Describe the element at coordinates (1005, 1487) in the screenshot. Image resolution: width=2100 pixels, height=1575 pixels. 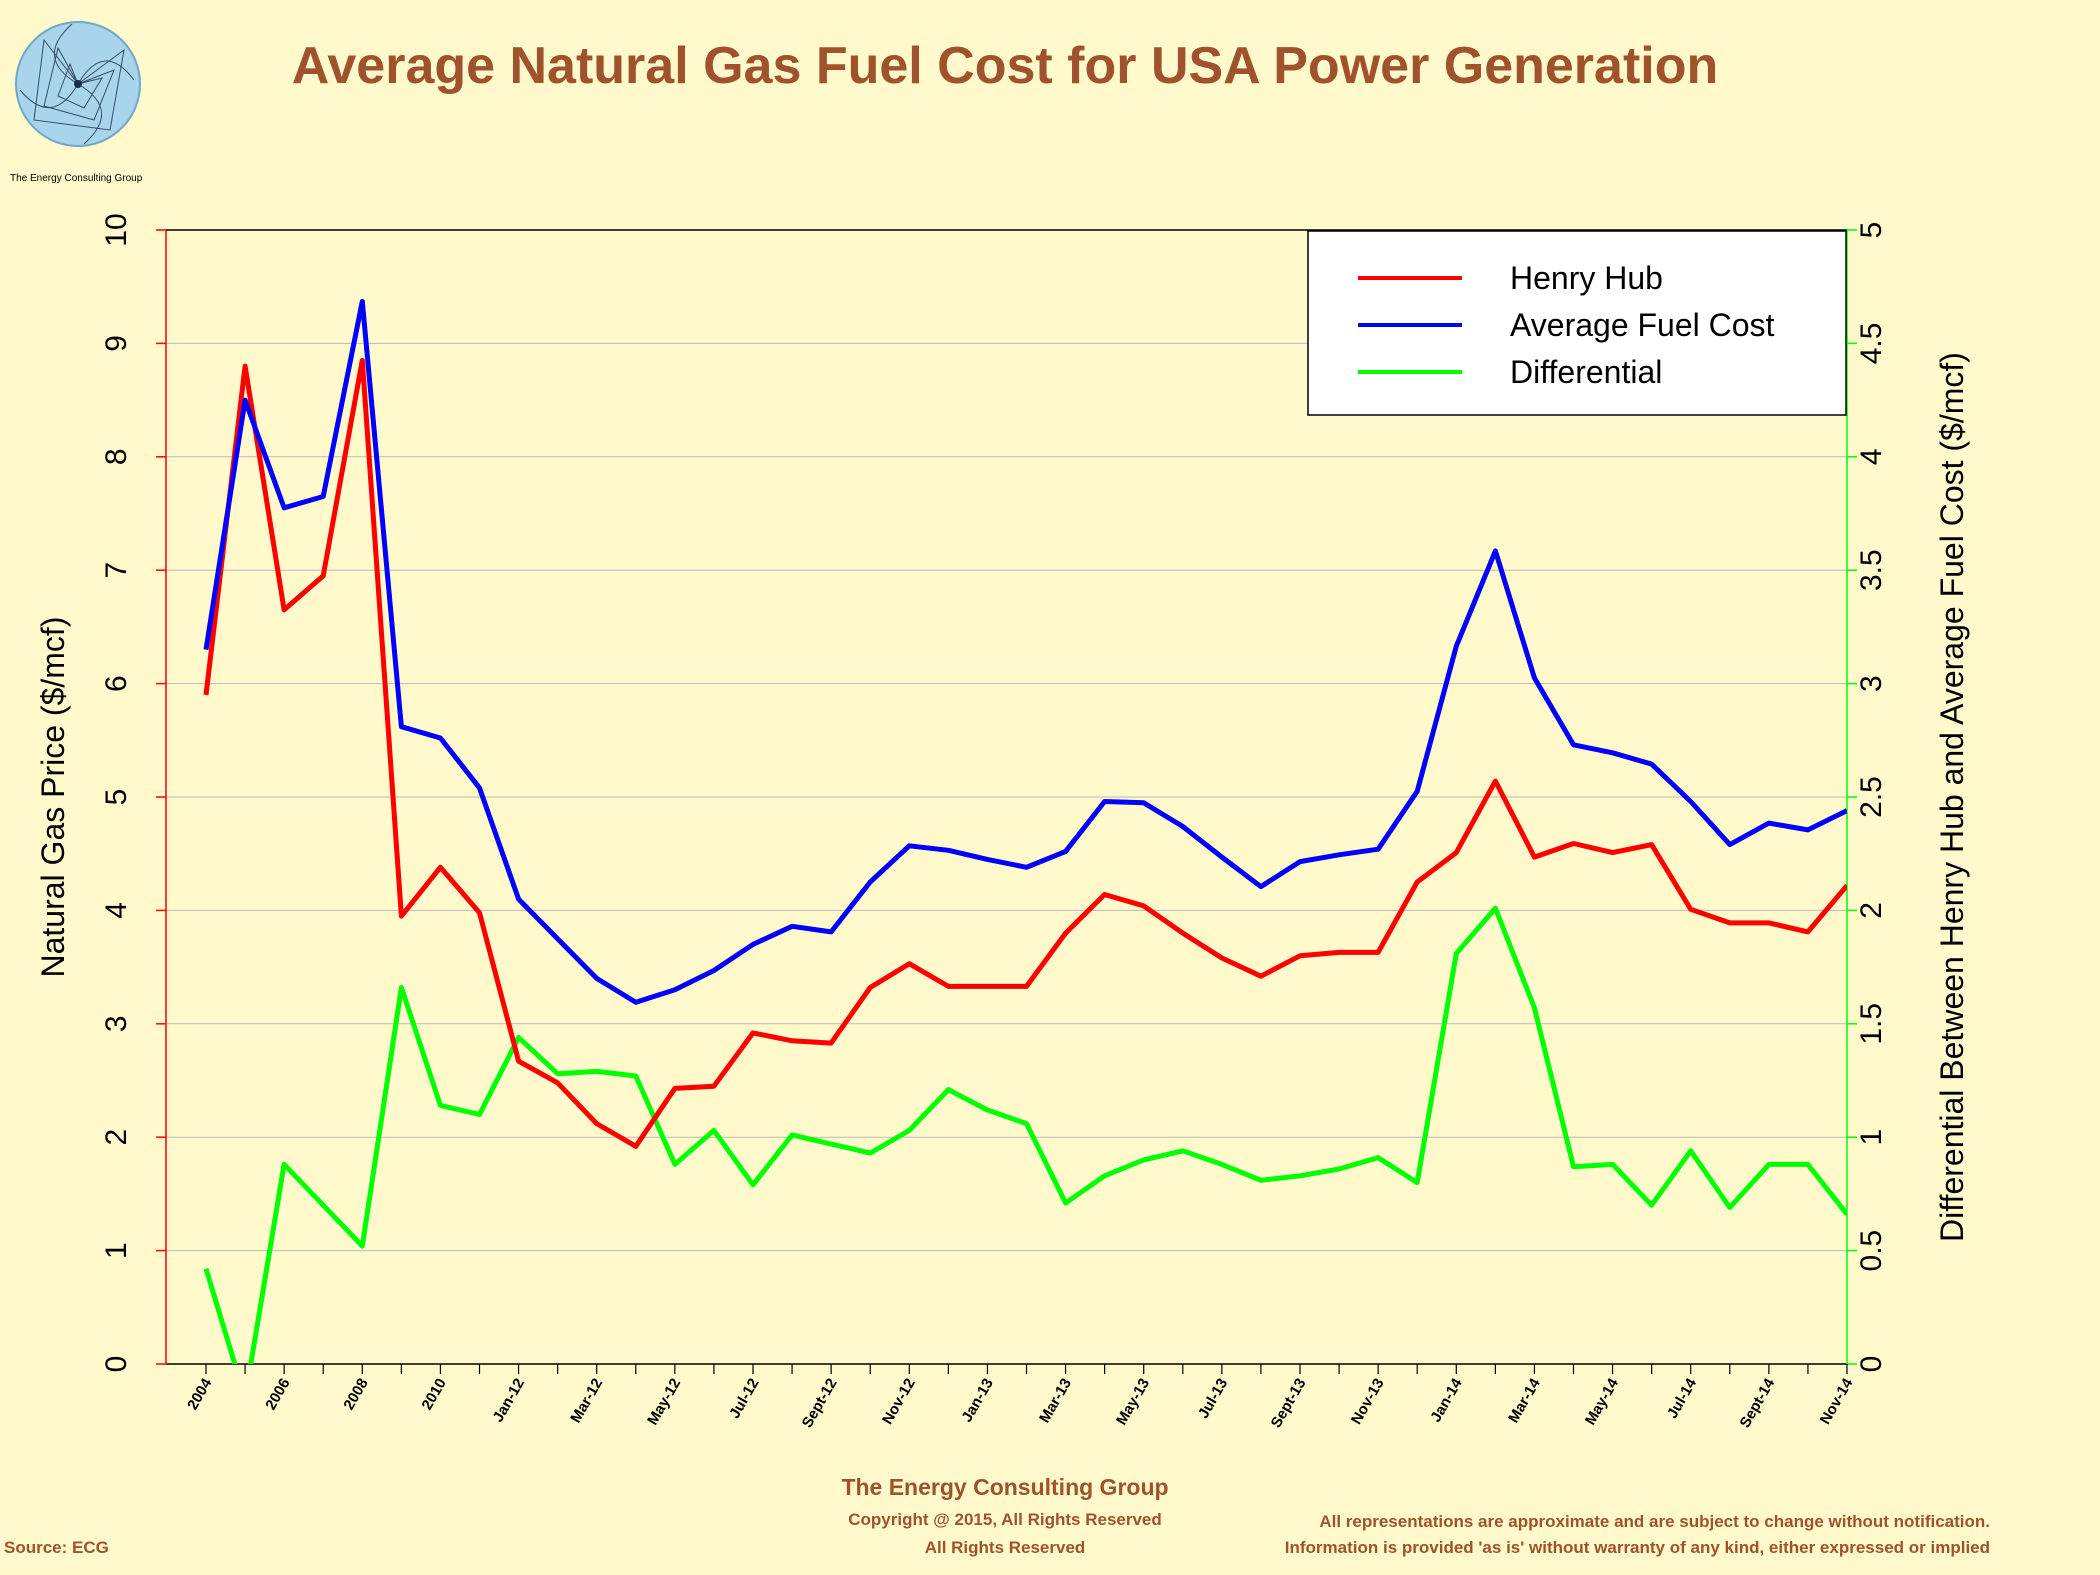
I see `footer-company: The Energy Consulting Group` at that location.